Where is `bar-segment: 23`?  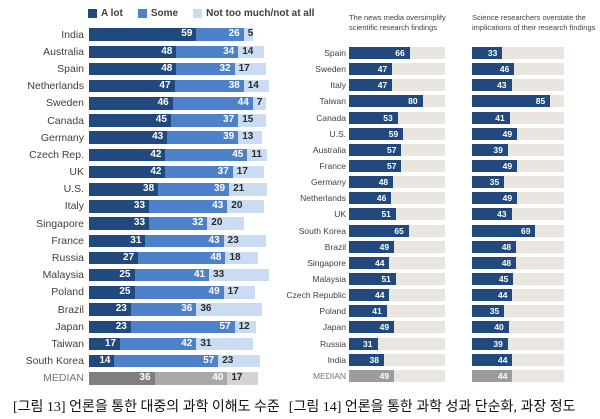 bar-segment: 23 is located at coordinates (239, 361).